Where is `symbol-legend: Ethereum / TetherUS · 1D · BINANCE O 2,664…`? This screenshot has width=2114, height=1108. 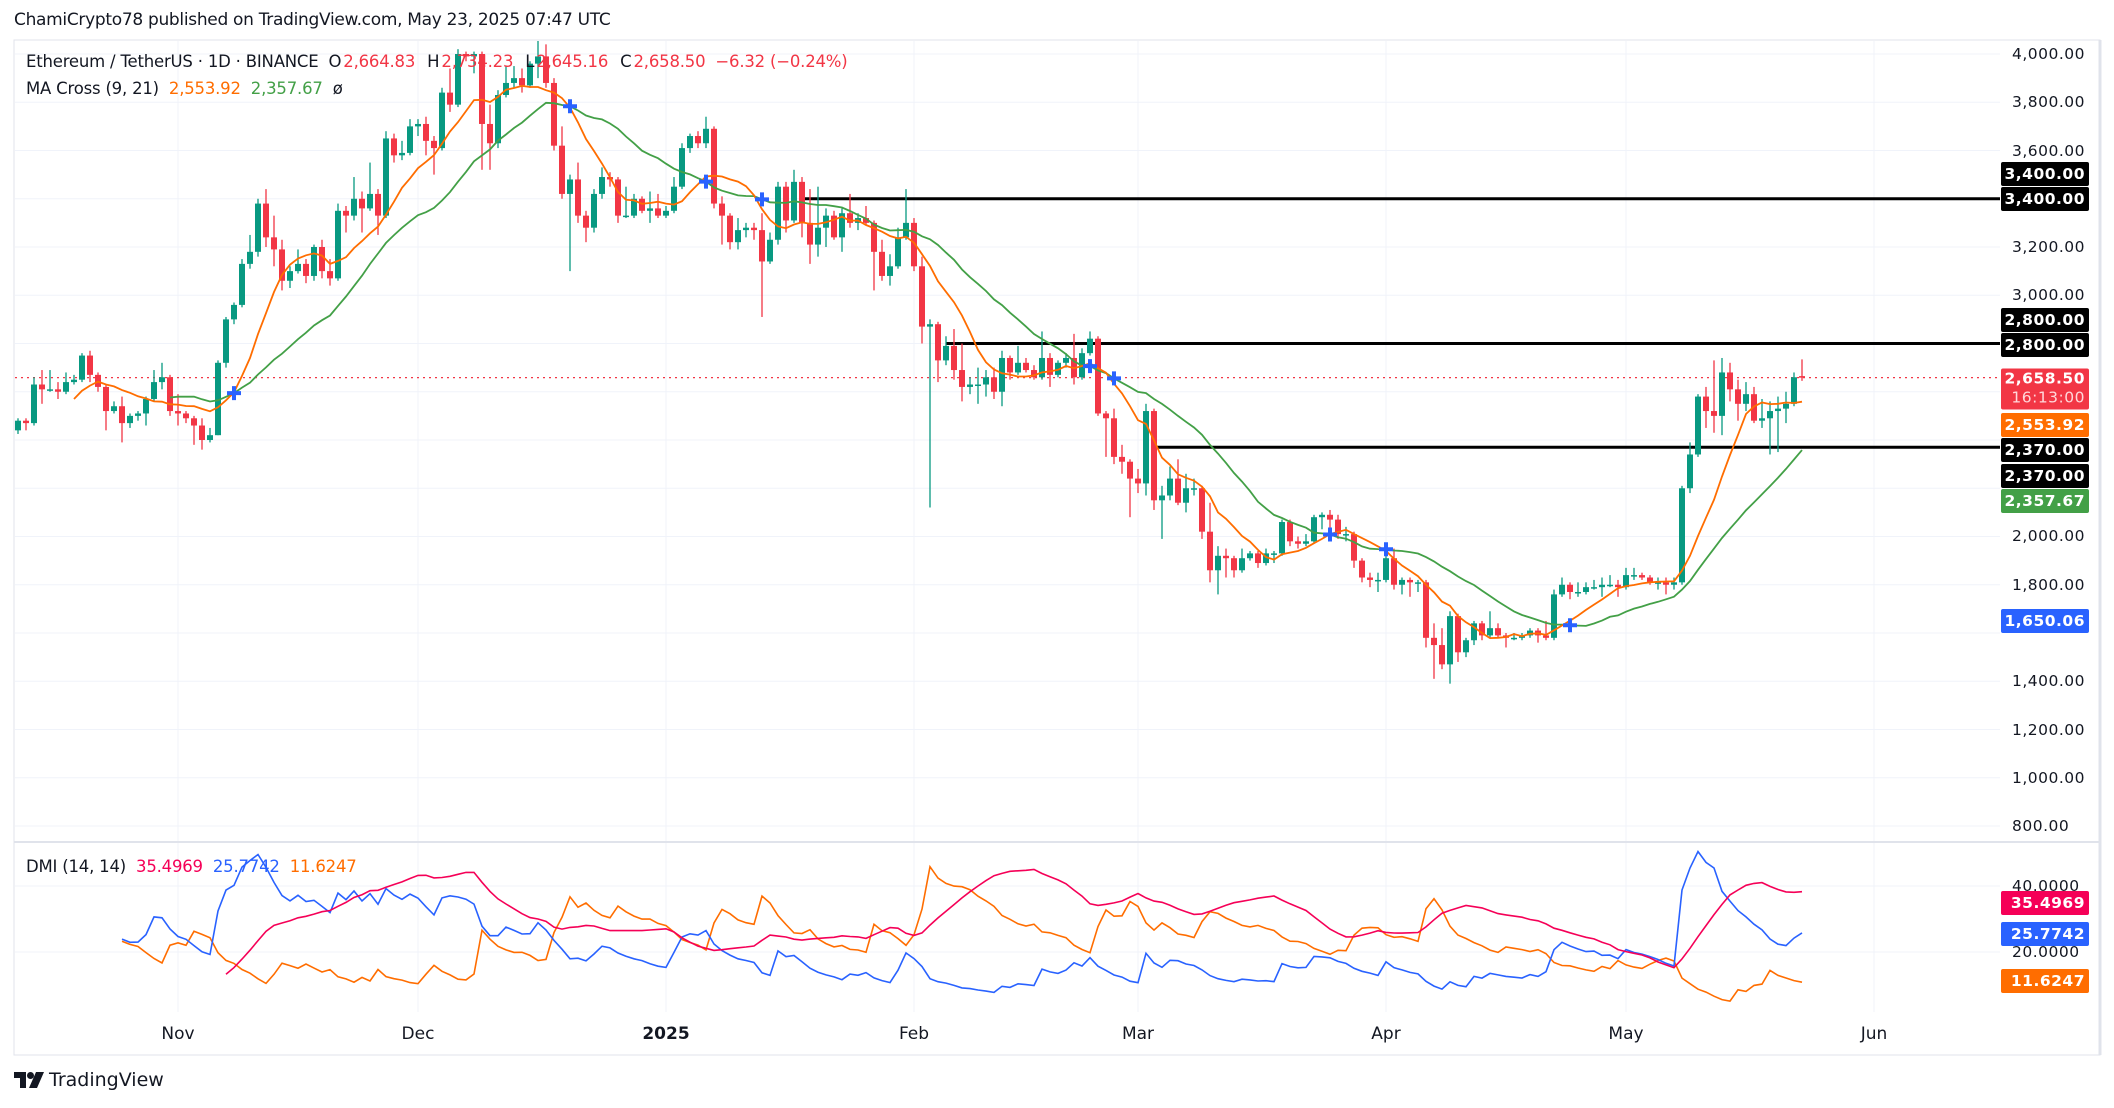 symbol-legend: Ethereum / TetherUS · 1D · BINANCE O 2,664… is located at coordinates (440, 61).